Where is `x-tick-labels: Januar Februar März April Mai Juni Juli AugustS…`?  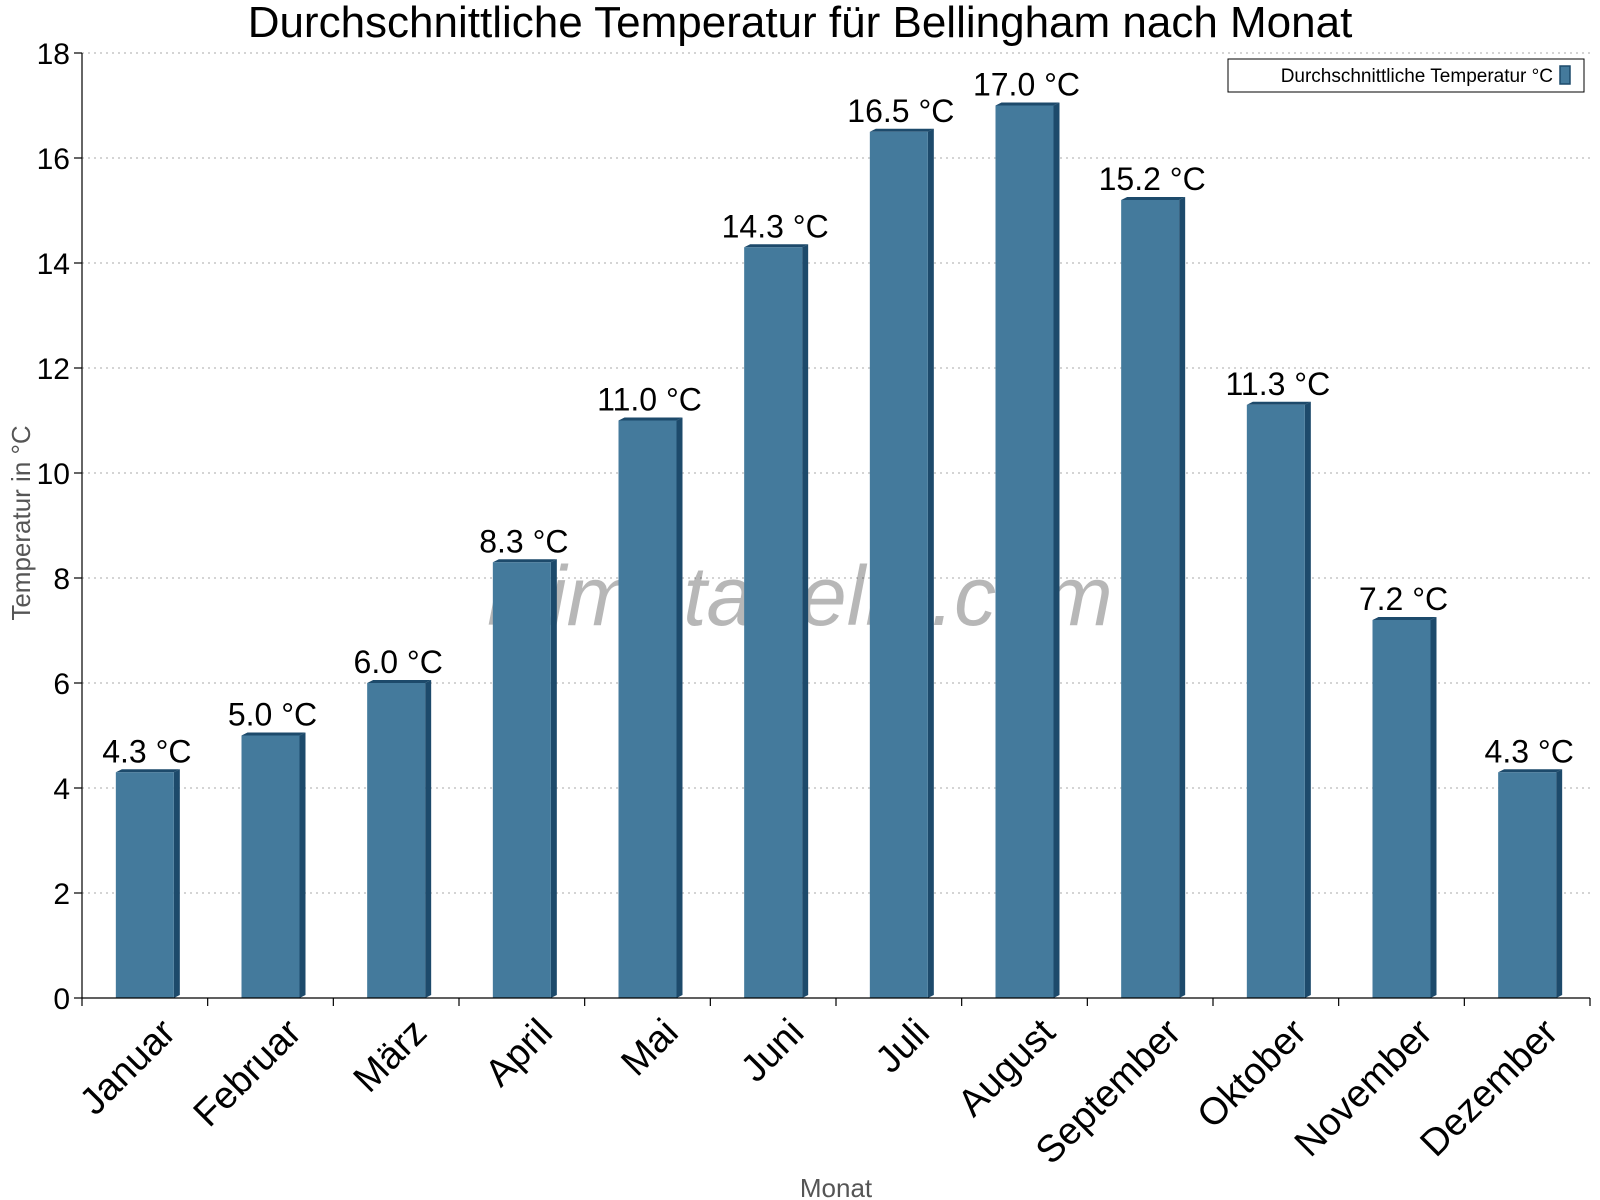 x-tick-labels: Januar Februar März April Mai Juni Juli AugustS… is located at coordinates (819, 1091).